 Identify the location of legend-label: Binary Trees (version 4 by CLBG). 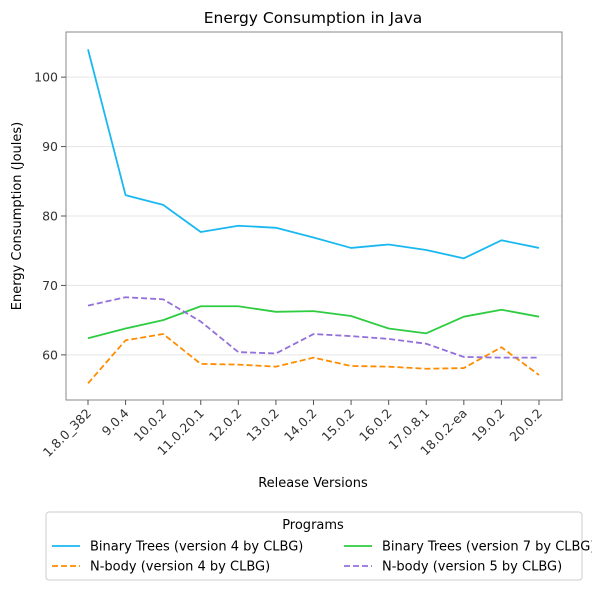
(196, 547).